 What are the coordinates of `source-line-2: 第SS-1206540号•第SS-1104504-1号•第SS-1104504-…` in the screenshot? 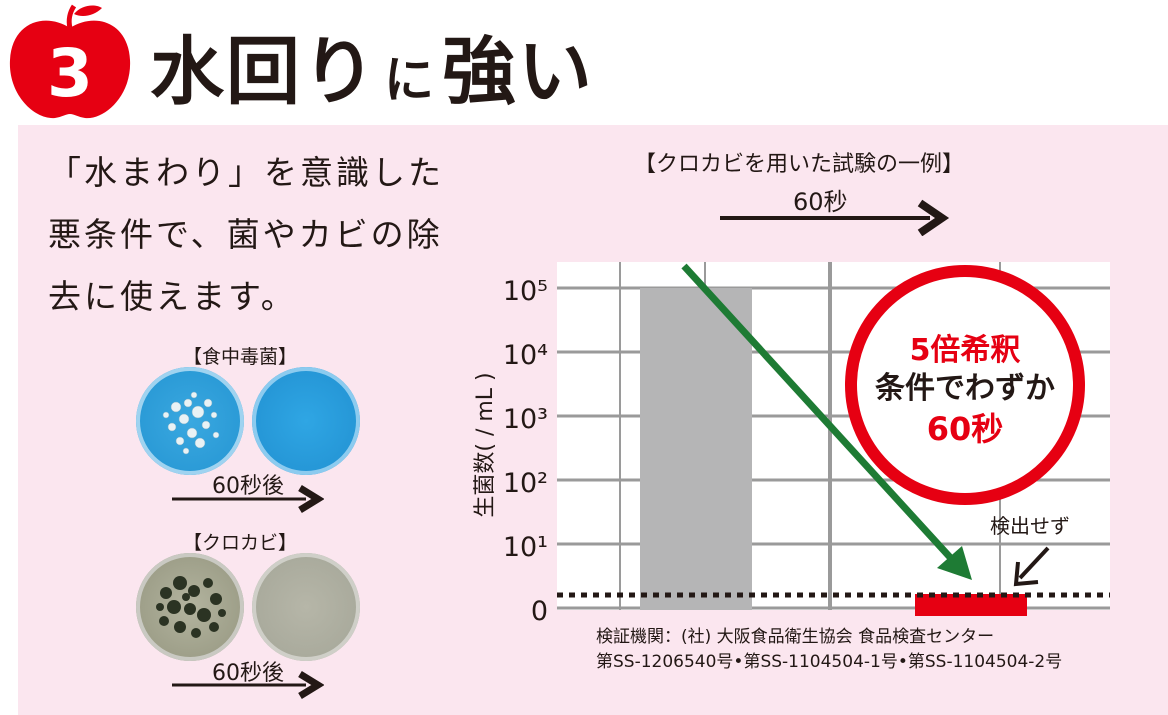 It's located at (829, 662).